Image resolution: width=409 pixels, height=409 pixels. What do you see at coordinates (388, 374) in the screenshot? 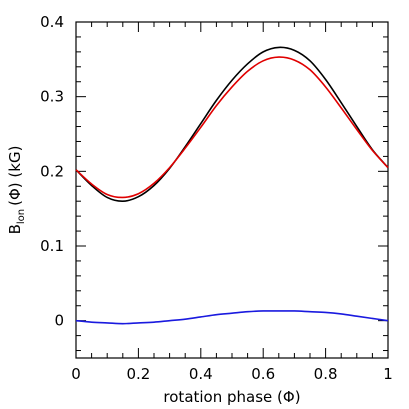
I see `x-tick-label: 1` at bounding box center [388, 374].